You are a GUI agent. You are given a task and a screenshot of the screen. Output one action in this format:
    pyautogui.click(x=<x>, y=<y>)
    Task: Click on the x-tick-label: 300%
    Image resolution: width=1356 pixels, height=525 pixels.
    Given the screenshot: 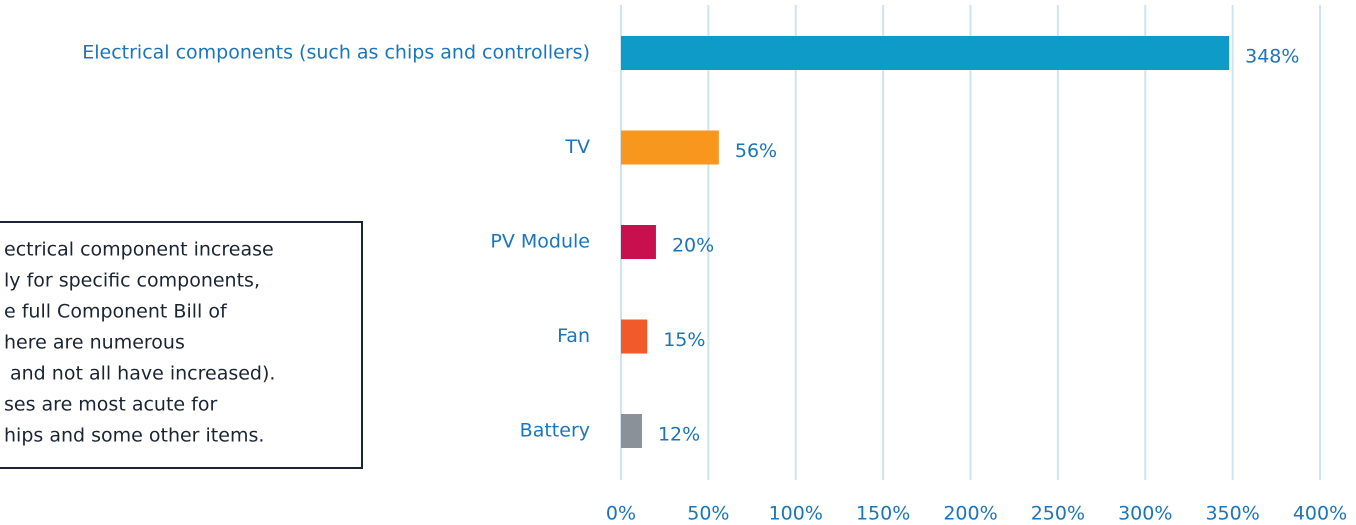 What is the action you would take?
    pyautogui.click(x=1145, y=514)
    